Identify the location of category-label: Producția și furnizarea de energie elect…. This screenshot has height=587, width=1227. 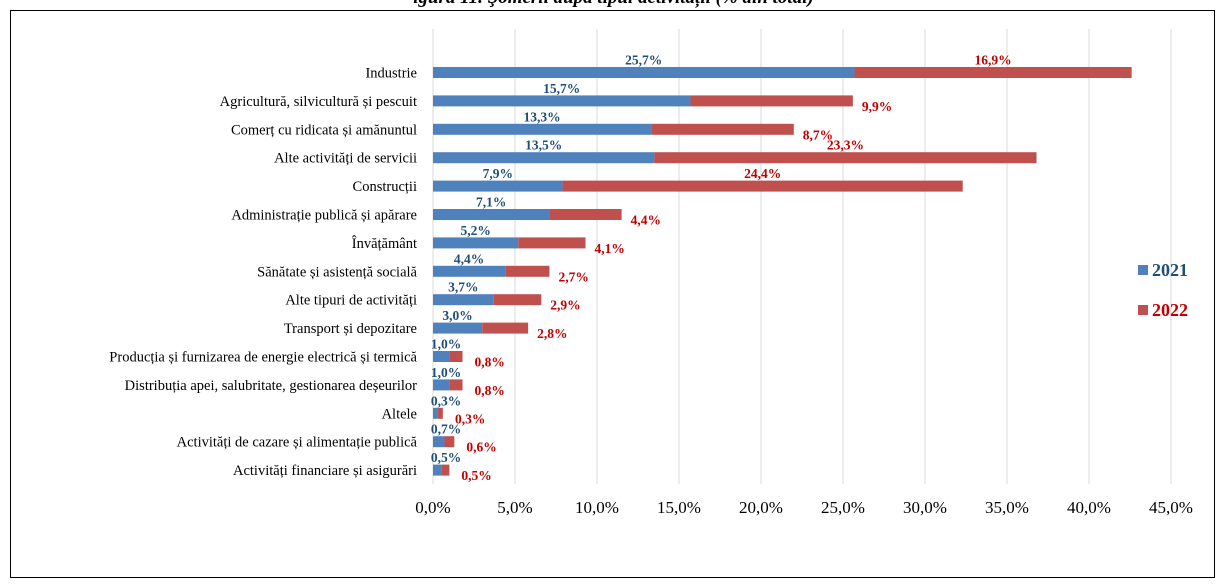
(263, 358).